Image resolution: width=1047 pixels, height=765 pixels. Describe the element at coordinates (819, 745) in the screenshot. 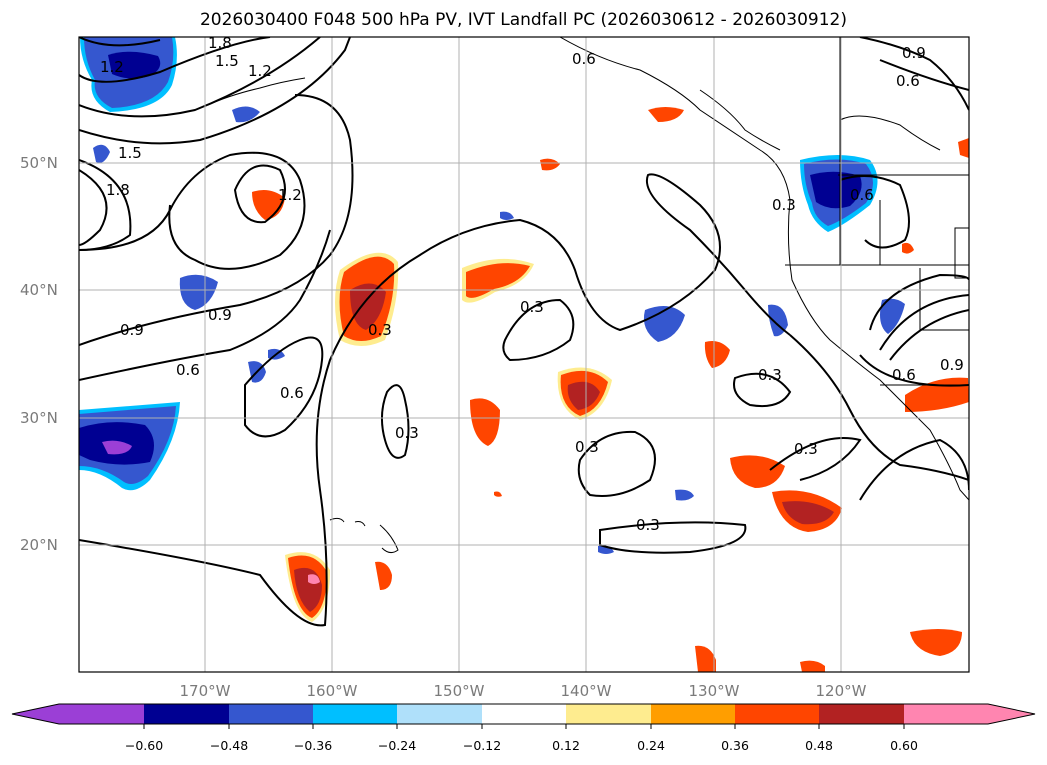

I see `colorbar-tick-label: 0.48` at that location.